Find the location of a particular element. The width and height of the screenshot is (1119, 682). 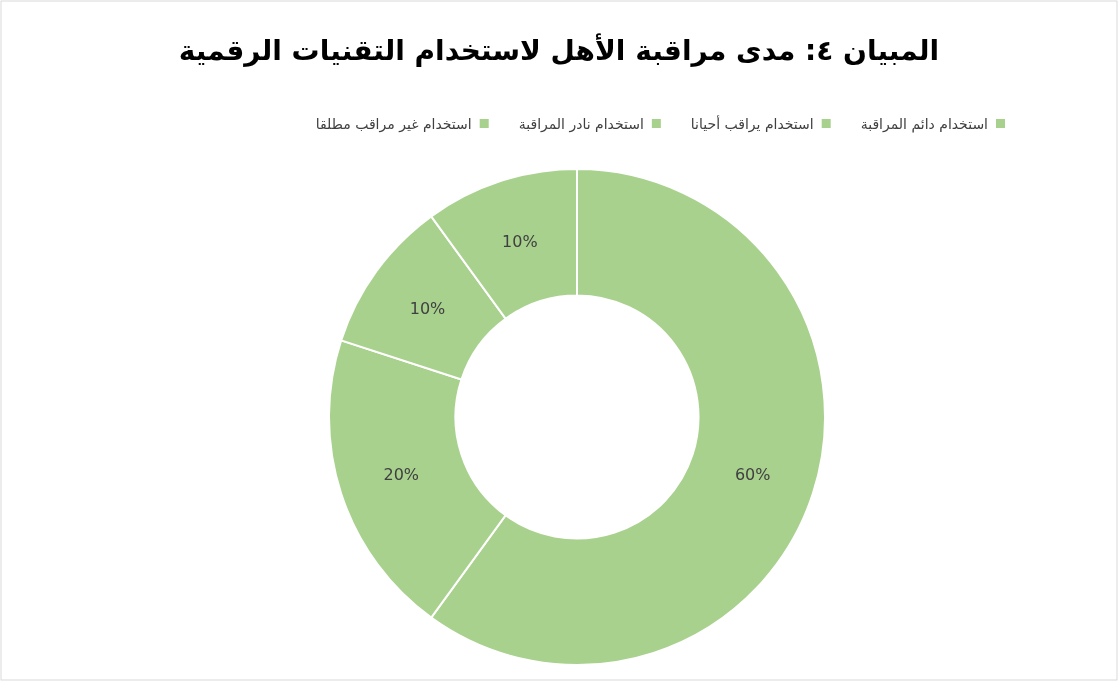

legend-label: استخدام دائم المراقبة is located at coordinates (924, 124).